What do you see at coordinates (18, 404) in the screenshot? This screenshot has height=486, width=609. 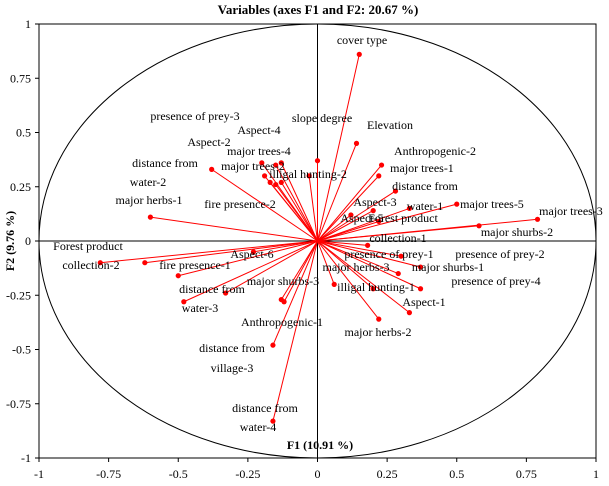 I see `y-tick-label: -0.75` at bounding box center [18, 404].